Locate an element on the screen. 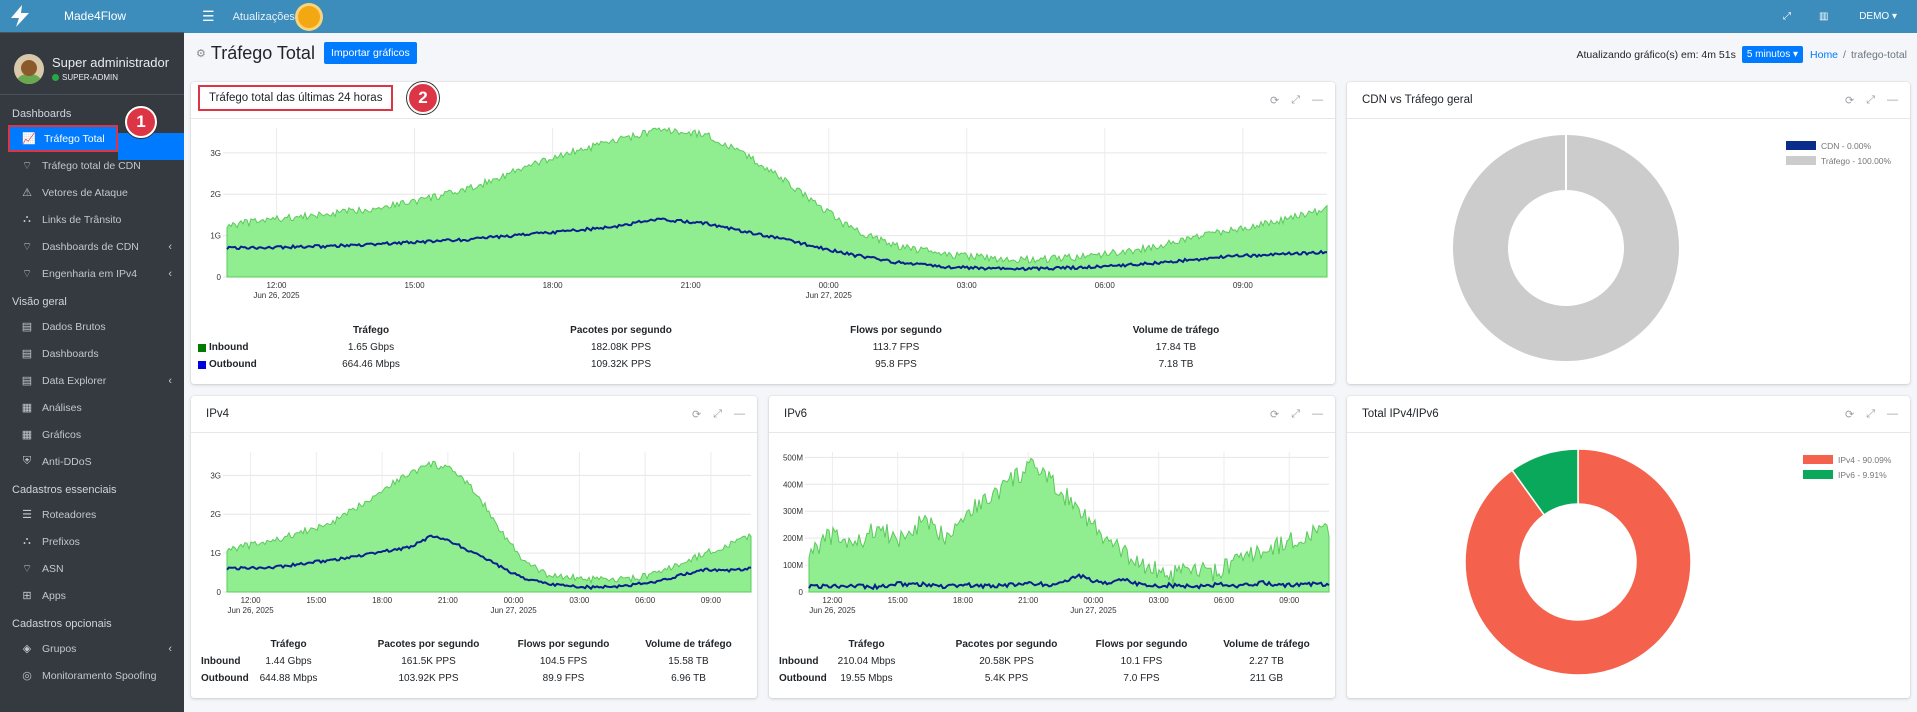  sidebar-item-tr-fego-total: 📈 Tráfego Total is located at coordinates (63, 138).